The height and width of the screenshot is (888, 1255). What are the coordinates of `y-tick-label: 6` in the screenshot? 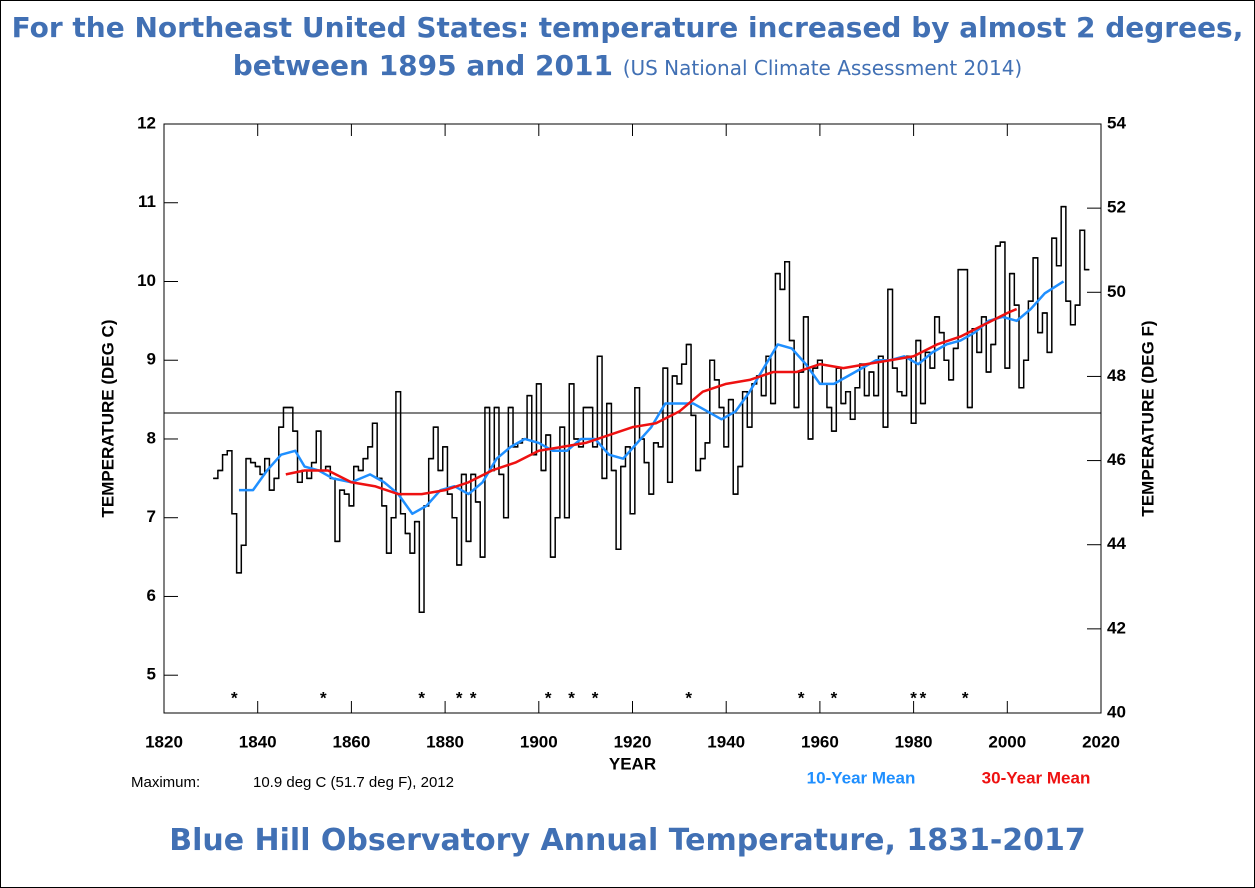 It's located at (151, 595).